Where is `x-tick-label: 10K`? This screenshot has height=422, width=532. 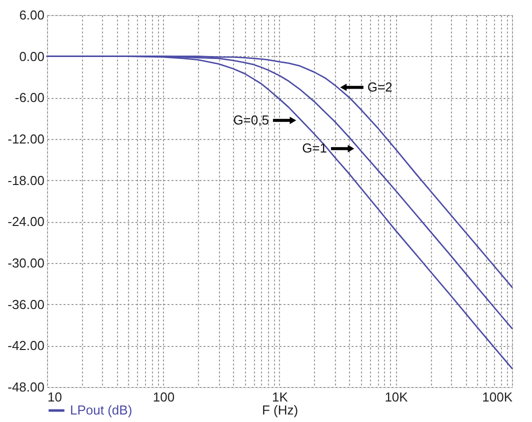 x-tick-label: 10K is located at coordinates (396, 397).